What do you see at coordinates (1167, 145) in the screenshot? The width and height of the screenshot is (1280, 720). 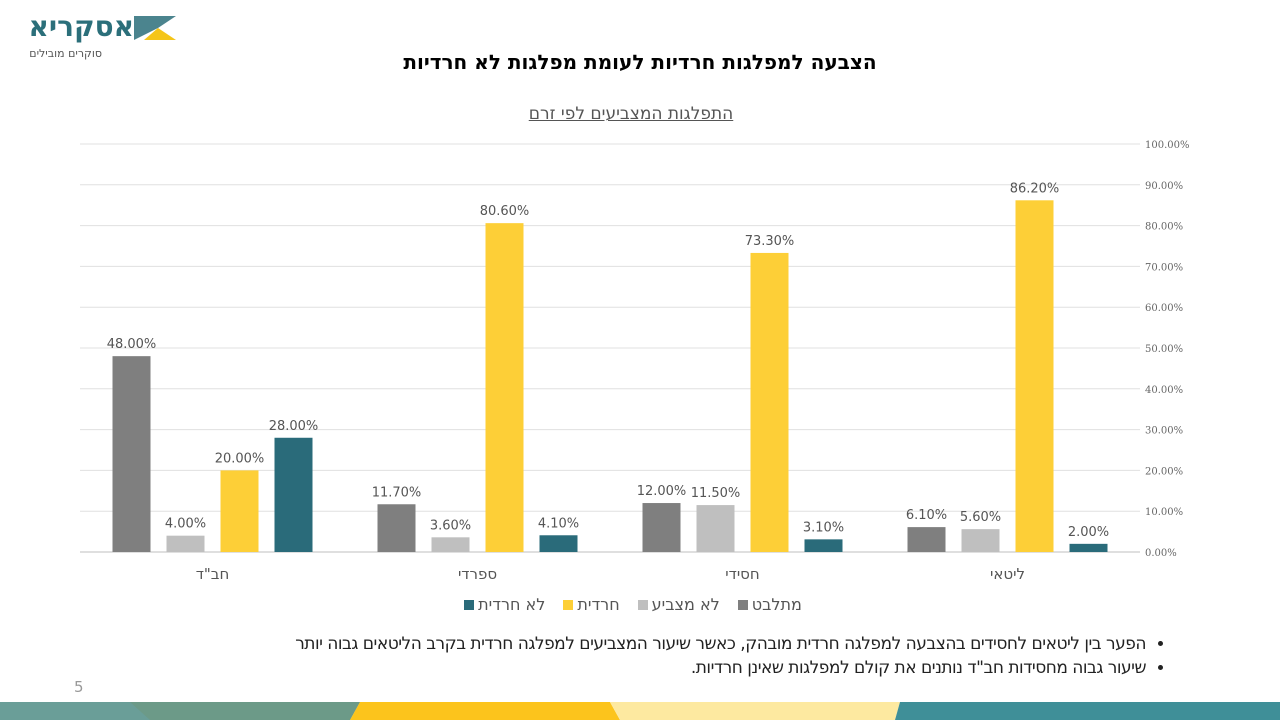 I see `y-tick-label: 100.00%` at bounding box center [1167, 145].